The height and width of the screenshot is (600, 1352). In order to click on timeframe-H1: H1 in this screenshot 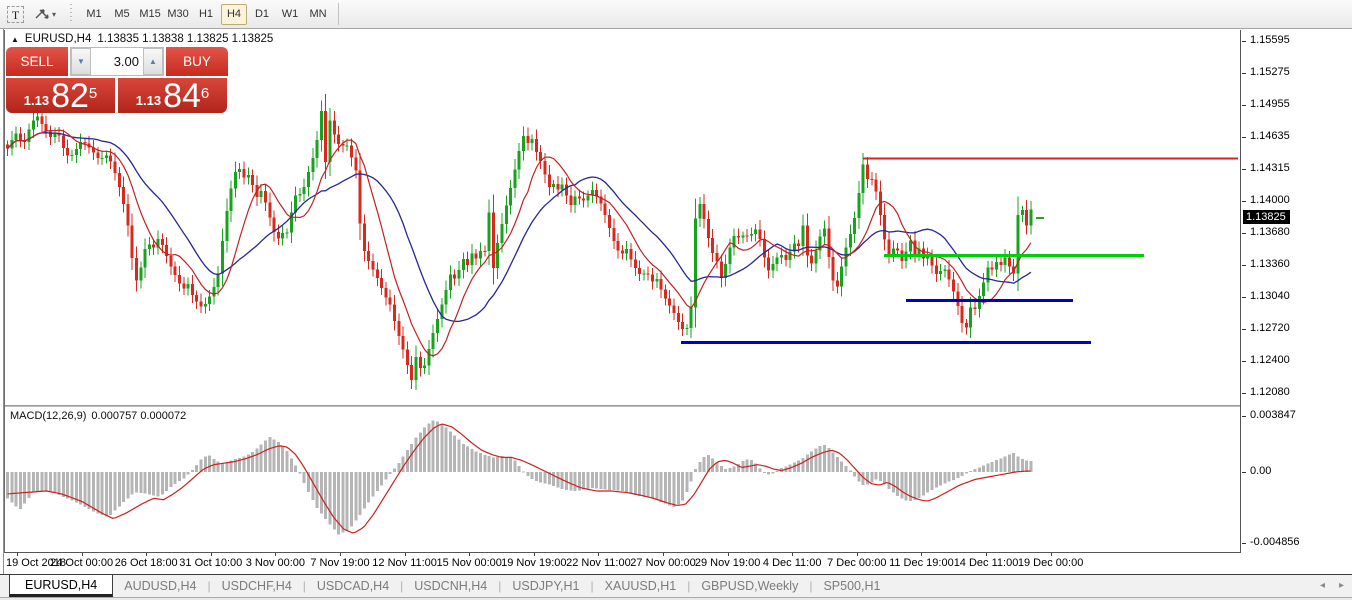, I will do `click(206, 14)`.